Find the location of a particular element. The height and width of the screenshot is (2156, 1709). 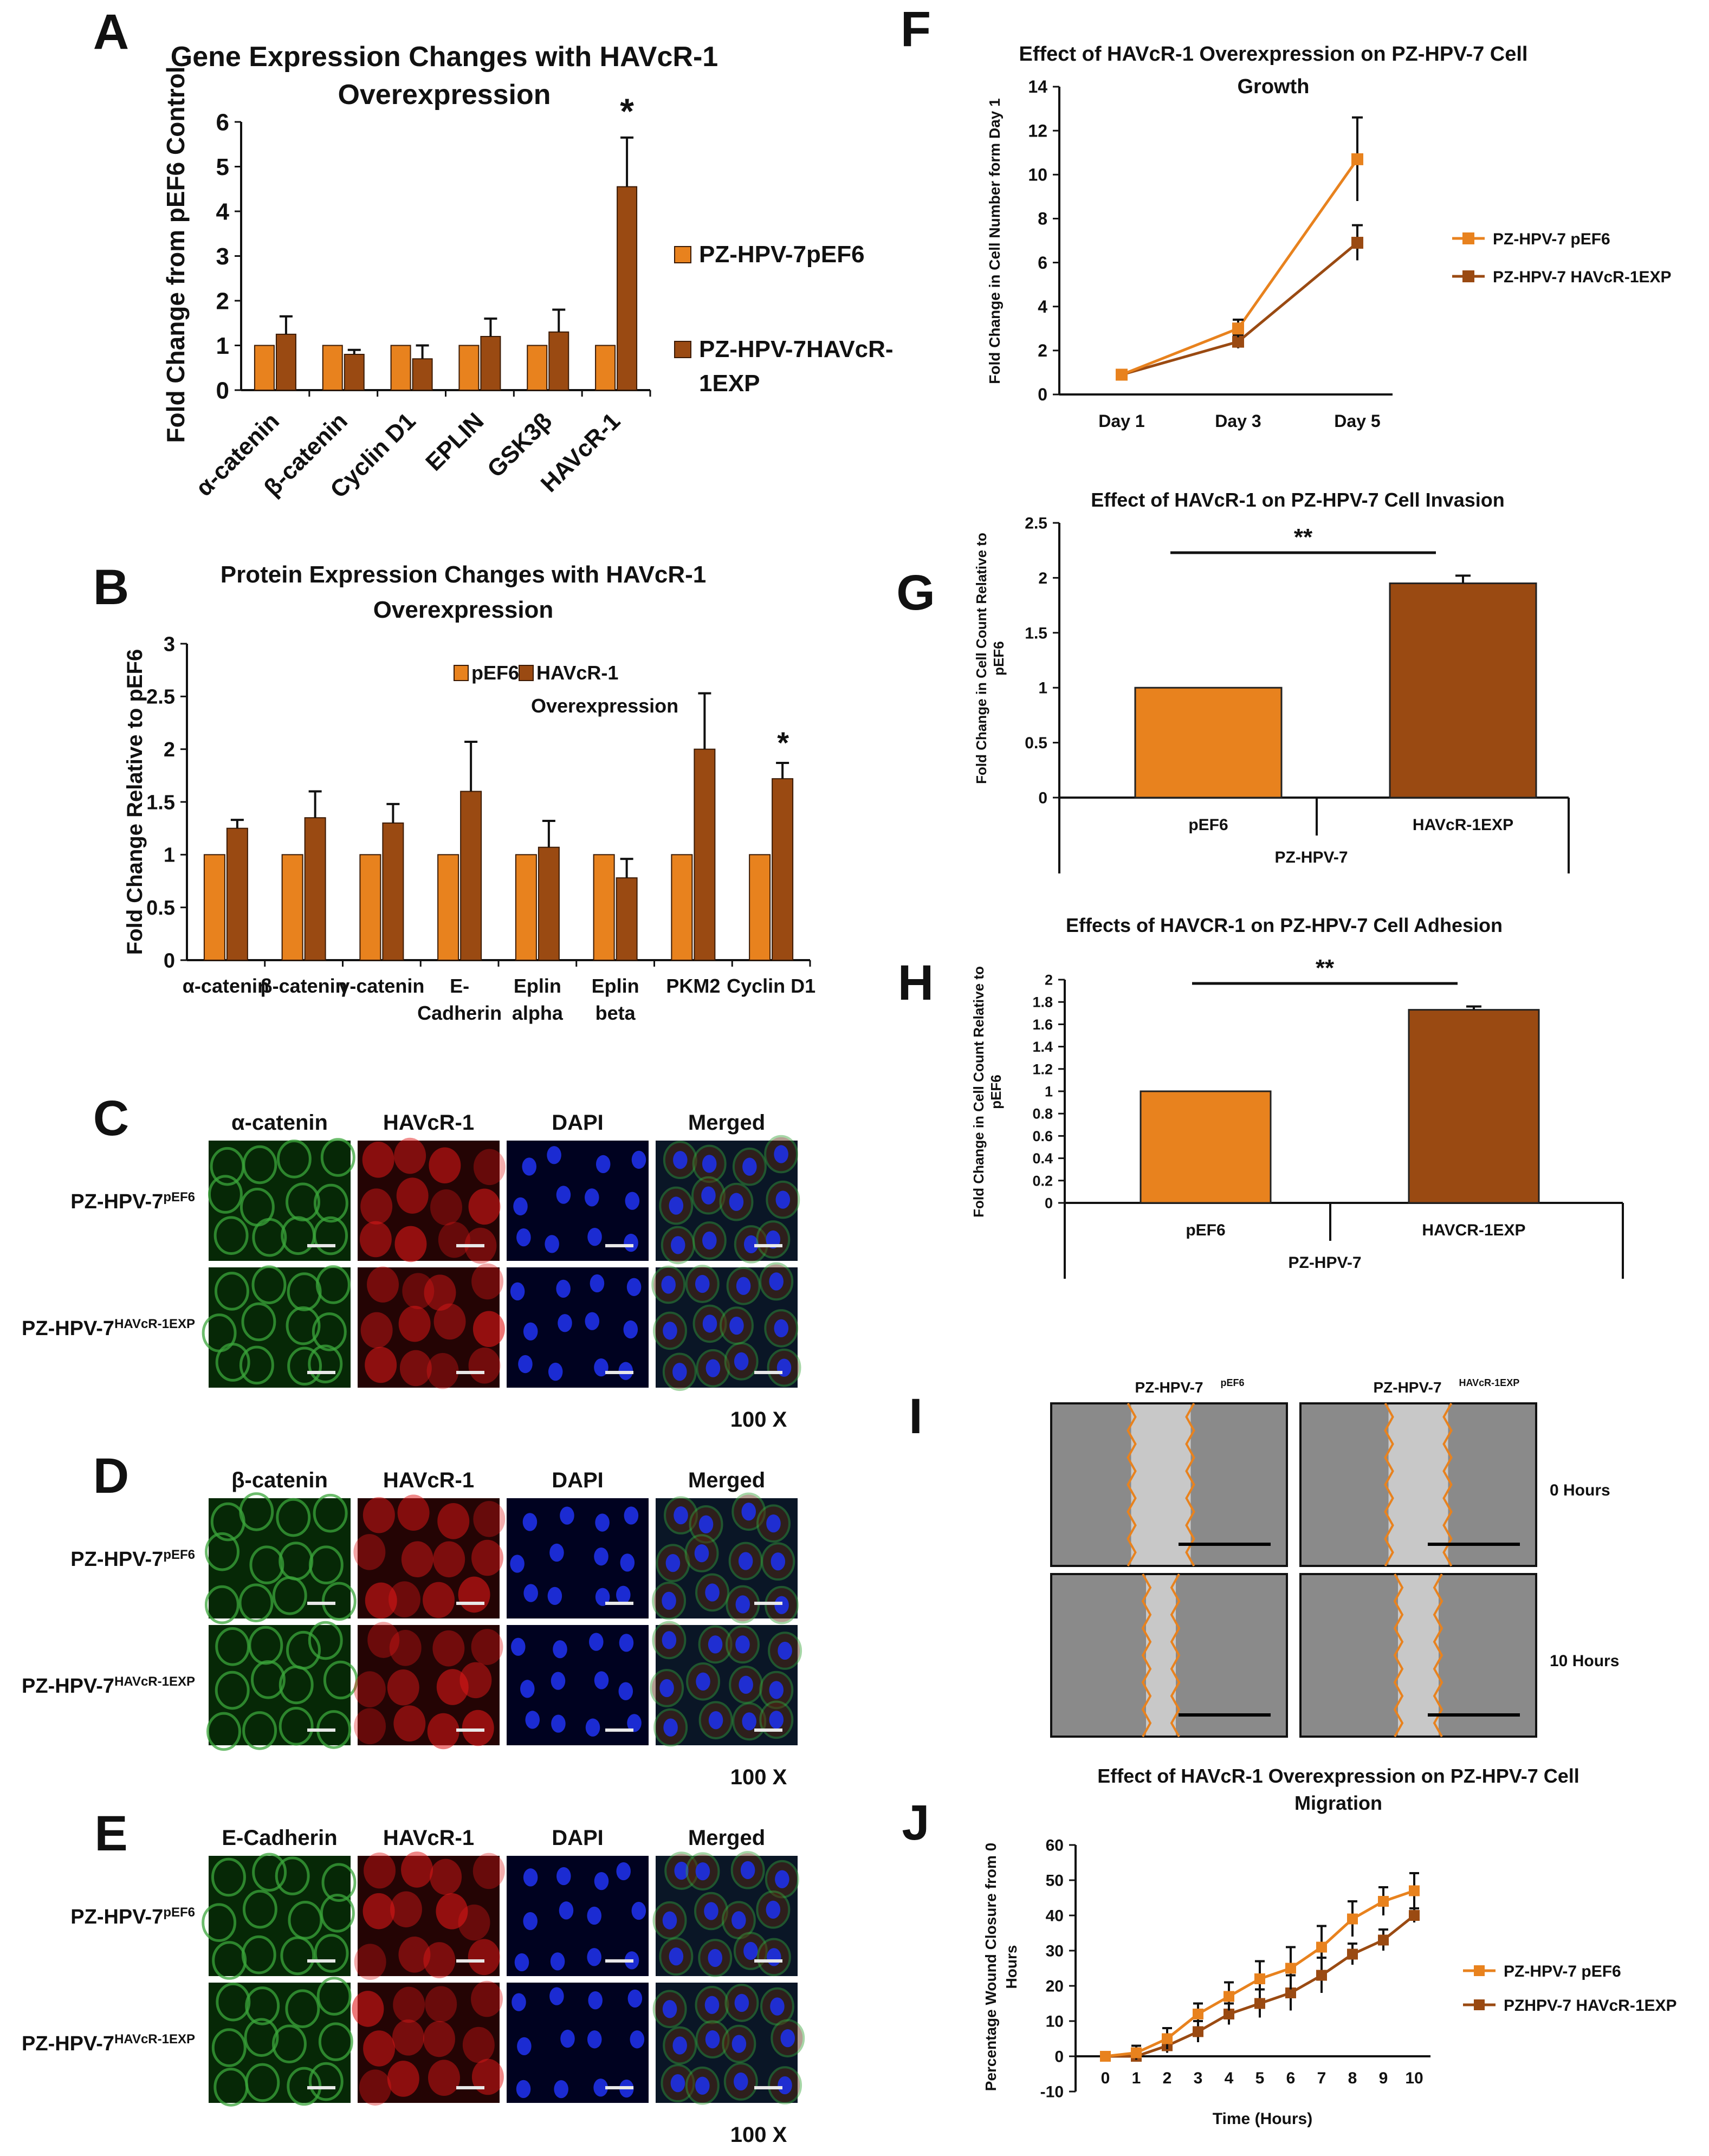

chart-j-y-tick-label: -10 is located at coordinates (1052, 2092).